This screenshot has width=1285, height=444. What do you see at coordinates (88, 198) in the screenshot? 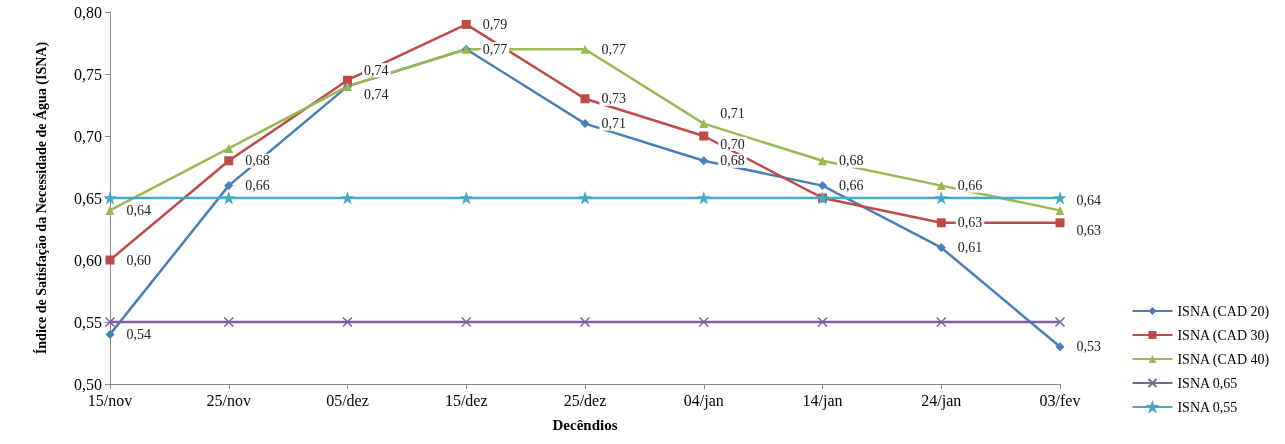
I see `y-tick-label: 0,65` at bounding box center [88, 198].